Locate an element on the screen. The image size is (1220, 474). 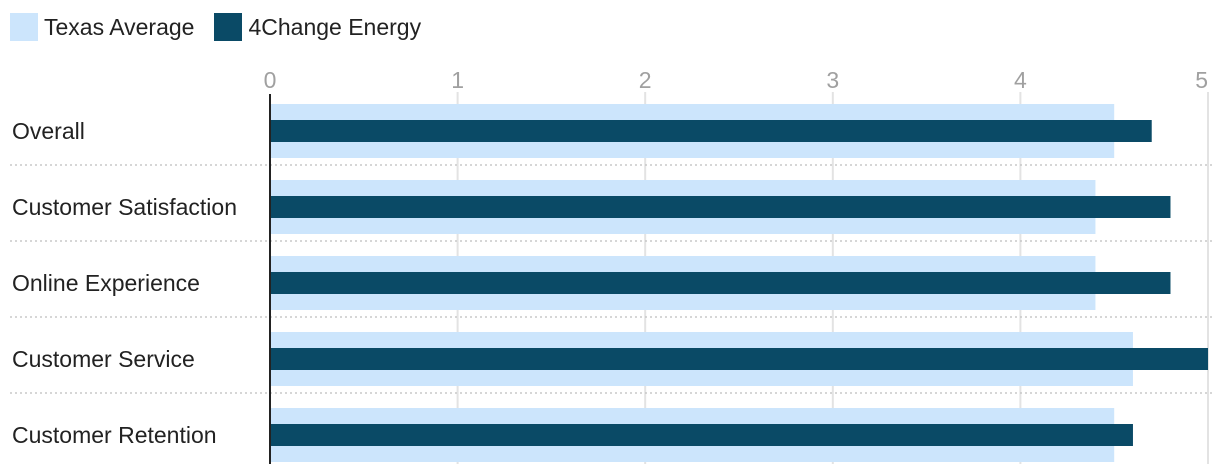
x-tick-label: 1 is located at coordinates (457, 80).